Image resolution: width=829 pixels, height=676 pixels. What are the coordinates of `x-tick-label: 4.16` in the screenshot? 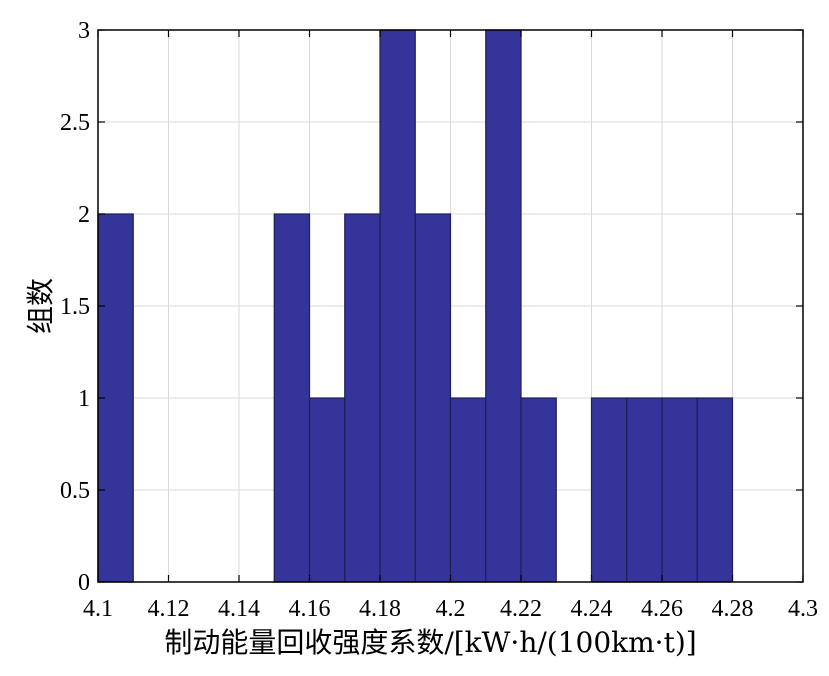 It's located at (310, 609).